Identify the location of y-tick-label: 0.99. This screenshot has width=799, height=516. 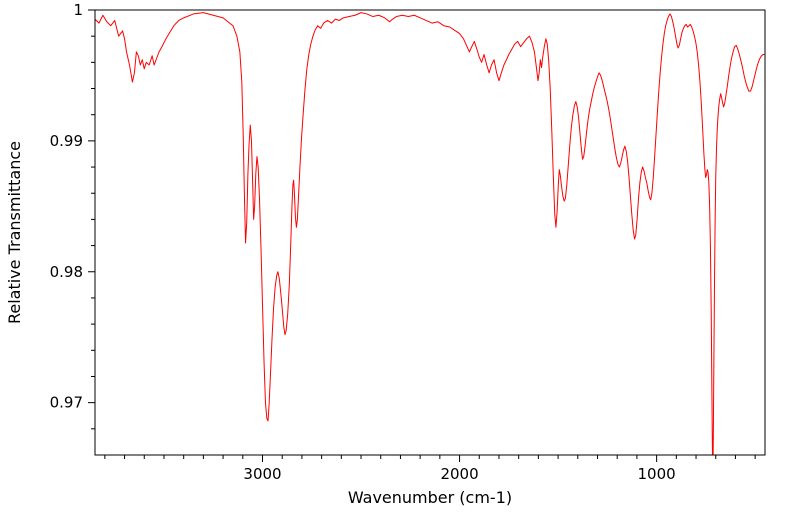
(66, 141).